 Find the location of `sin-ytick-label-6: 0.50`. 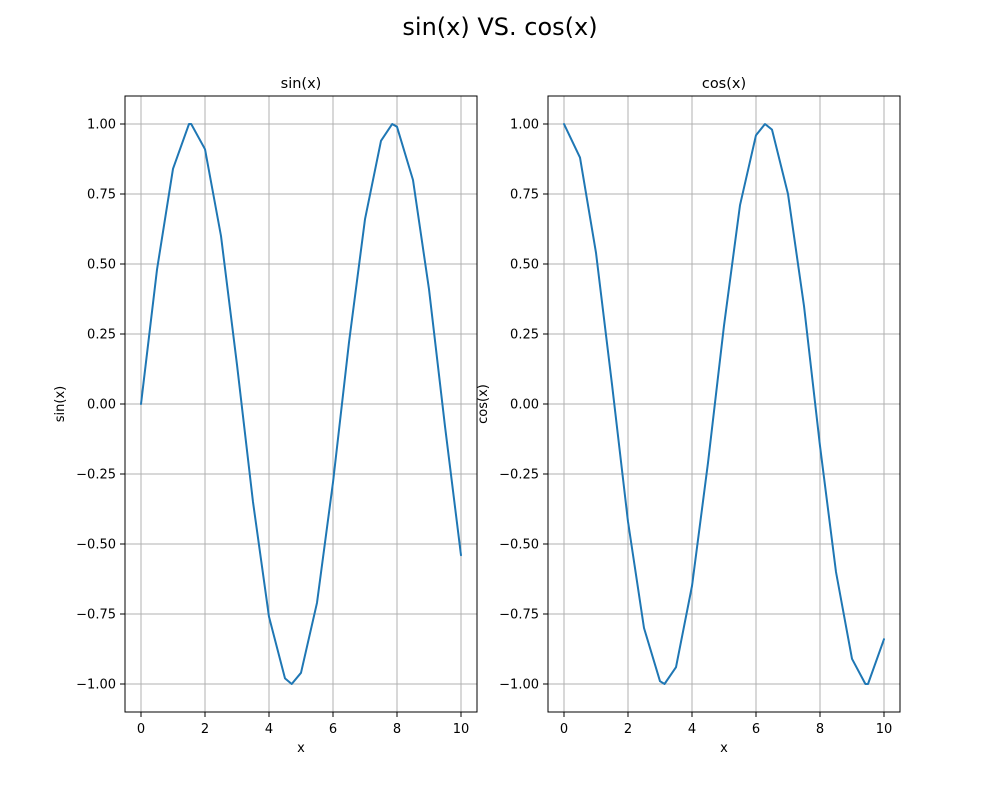

sin-ytick-label-6: 0.50 is located at coordinates (101, 265).